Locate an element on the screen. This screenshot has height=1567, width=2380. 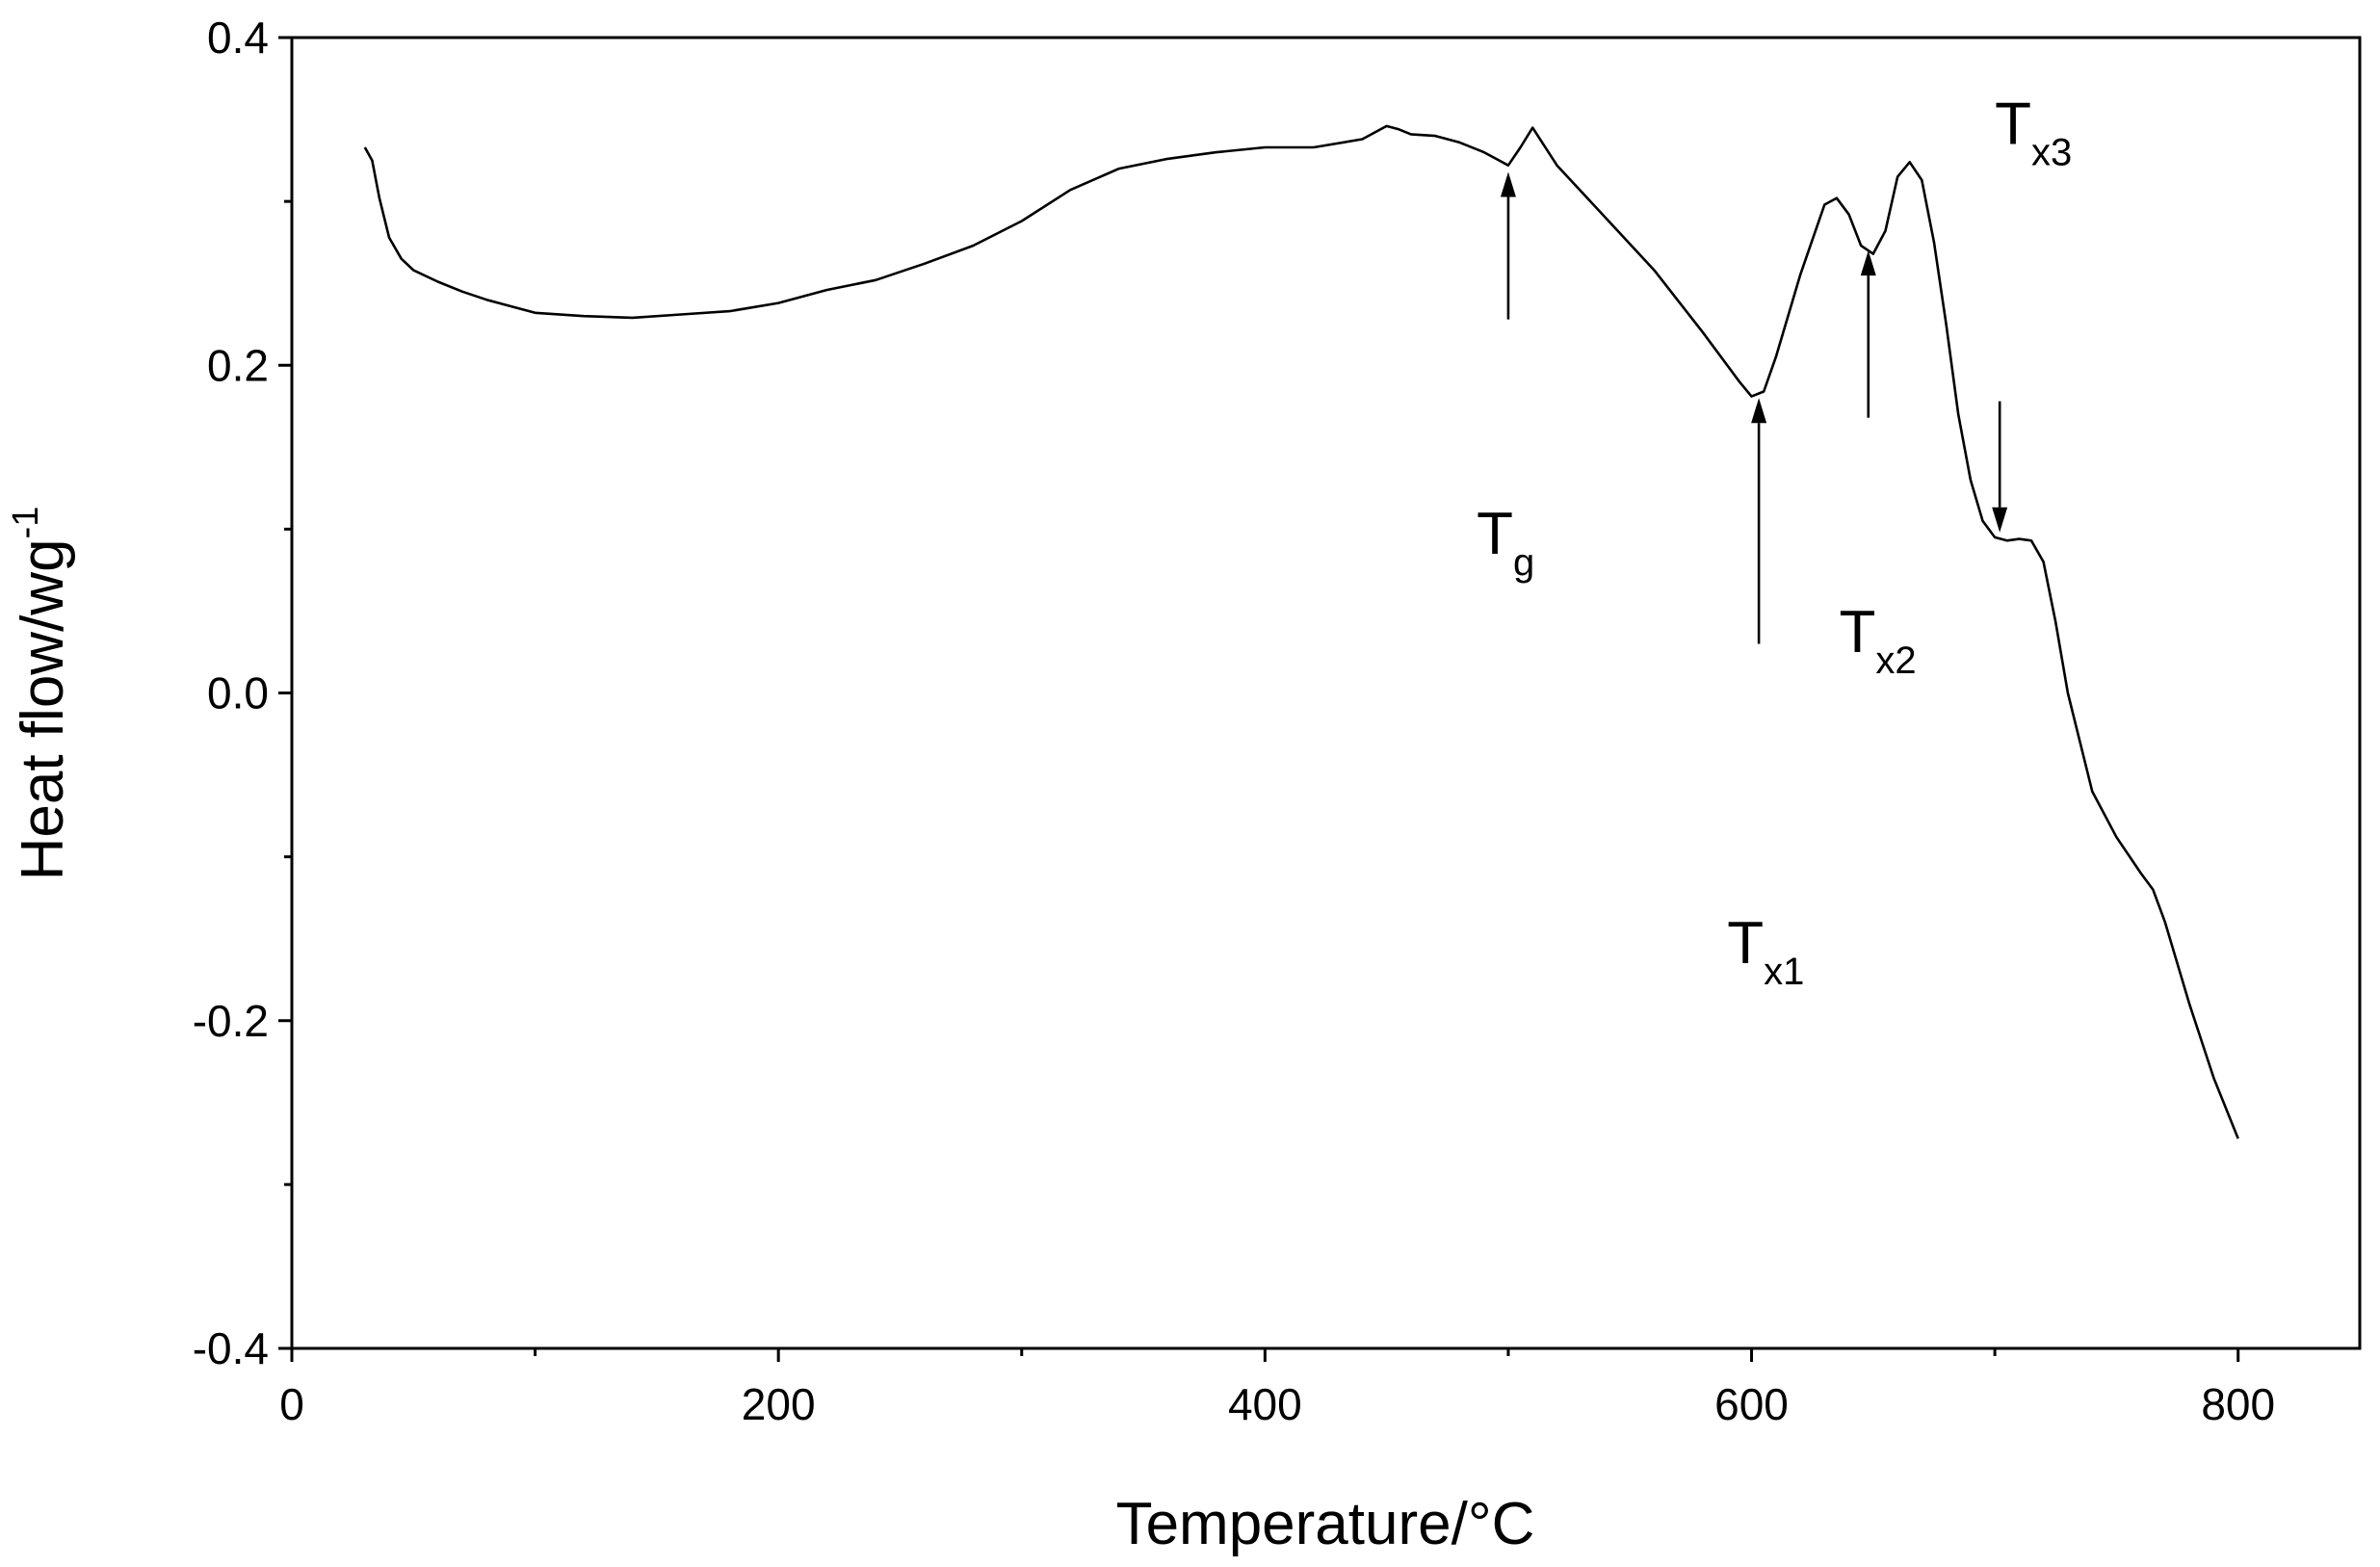
annotation-label: Tx1 is located at coordinates (1766, 951).